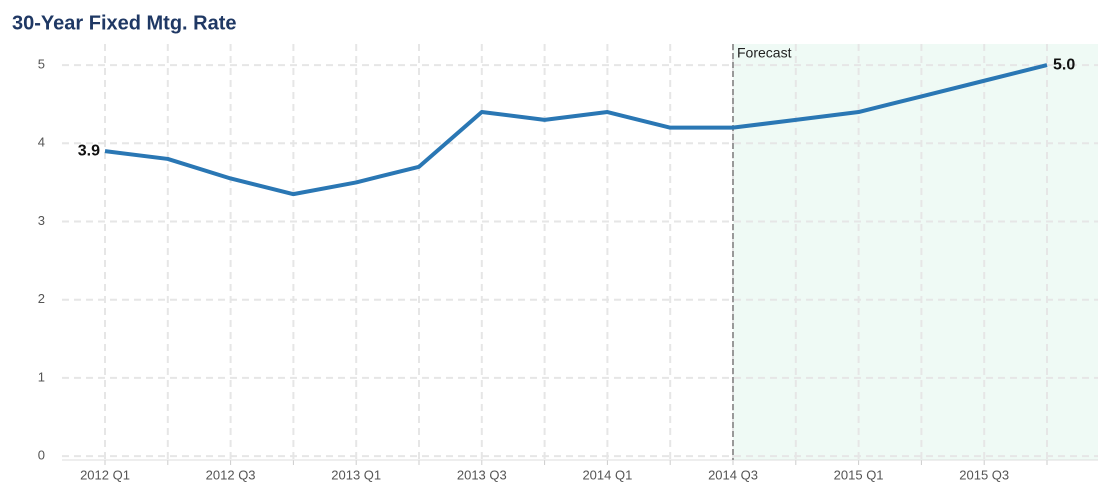 The height and width of the screenshot is (504, 1119). I want to click on y-tick-label: 3, so click(41, 220).